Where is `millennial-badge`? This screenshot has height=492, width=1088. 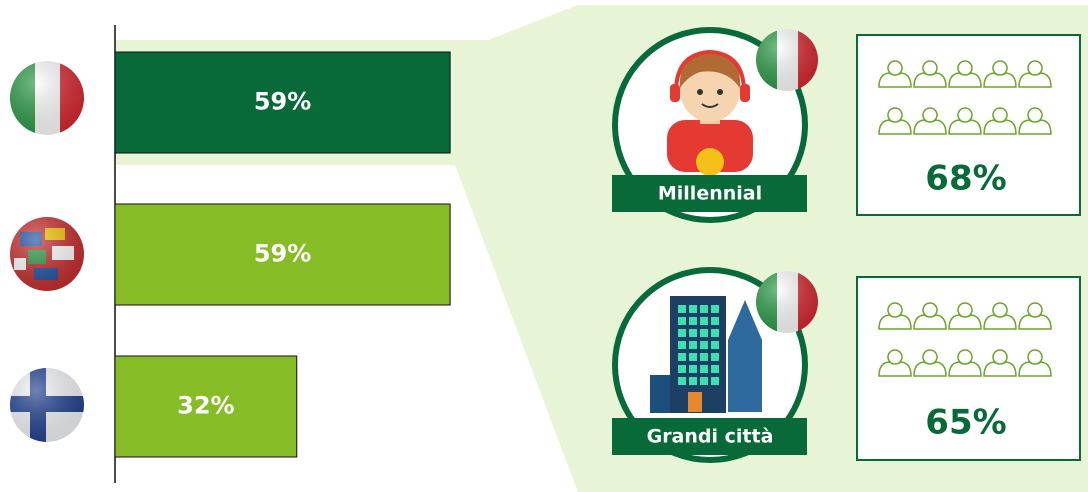
millennial-badge is located at coordinates (710, 125).